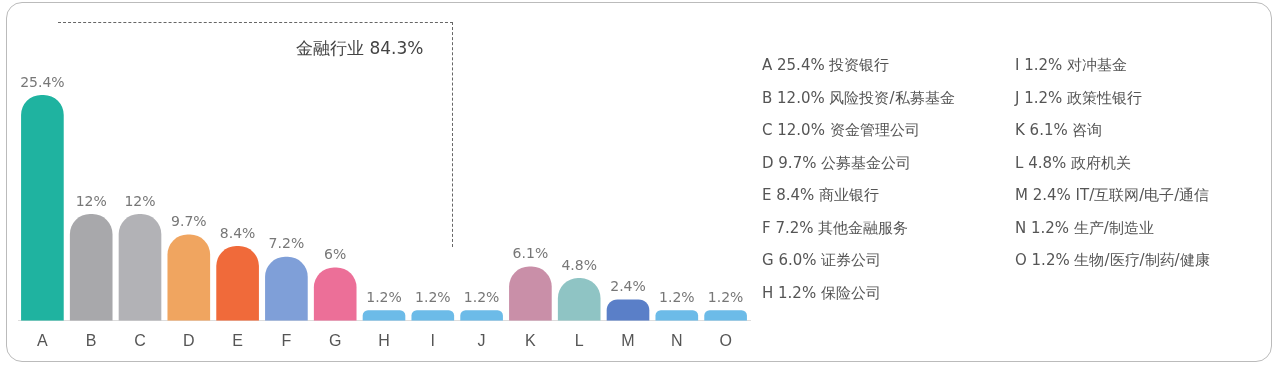 This screenshot has width=1282, height=368. What do you see at coordinates (841, 130) in the screenshot?
I see `text: C 12.0% 资金管理公司` at bounding box center [841, 130].